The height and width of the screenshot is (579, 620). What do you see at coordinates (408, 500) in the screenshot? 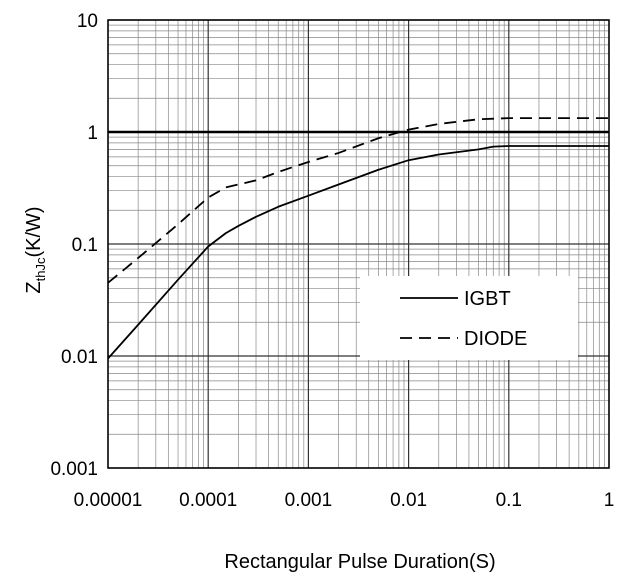
I see `x-tick-label: 0.01` at bounding box center [408, 500].